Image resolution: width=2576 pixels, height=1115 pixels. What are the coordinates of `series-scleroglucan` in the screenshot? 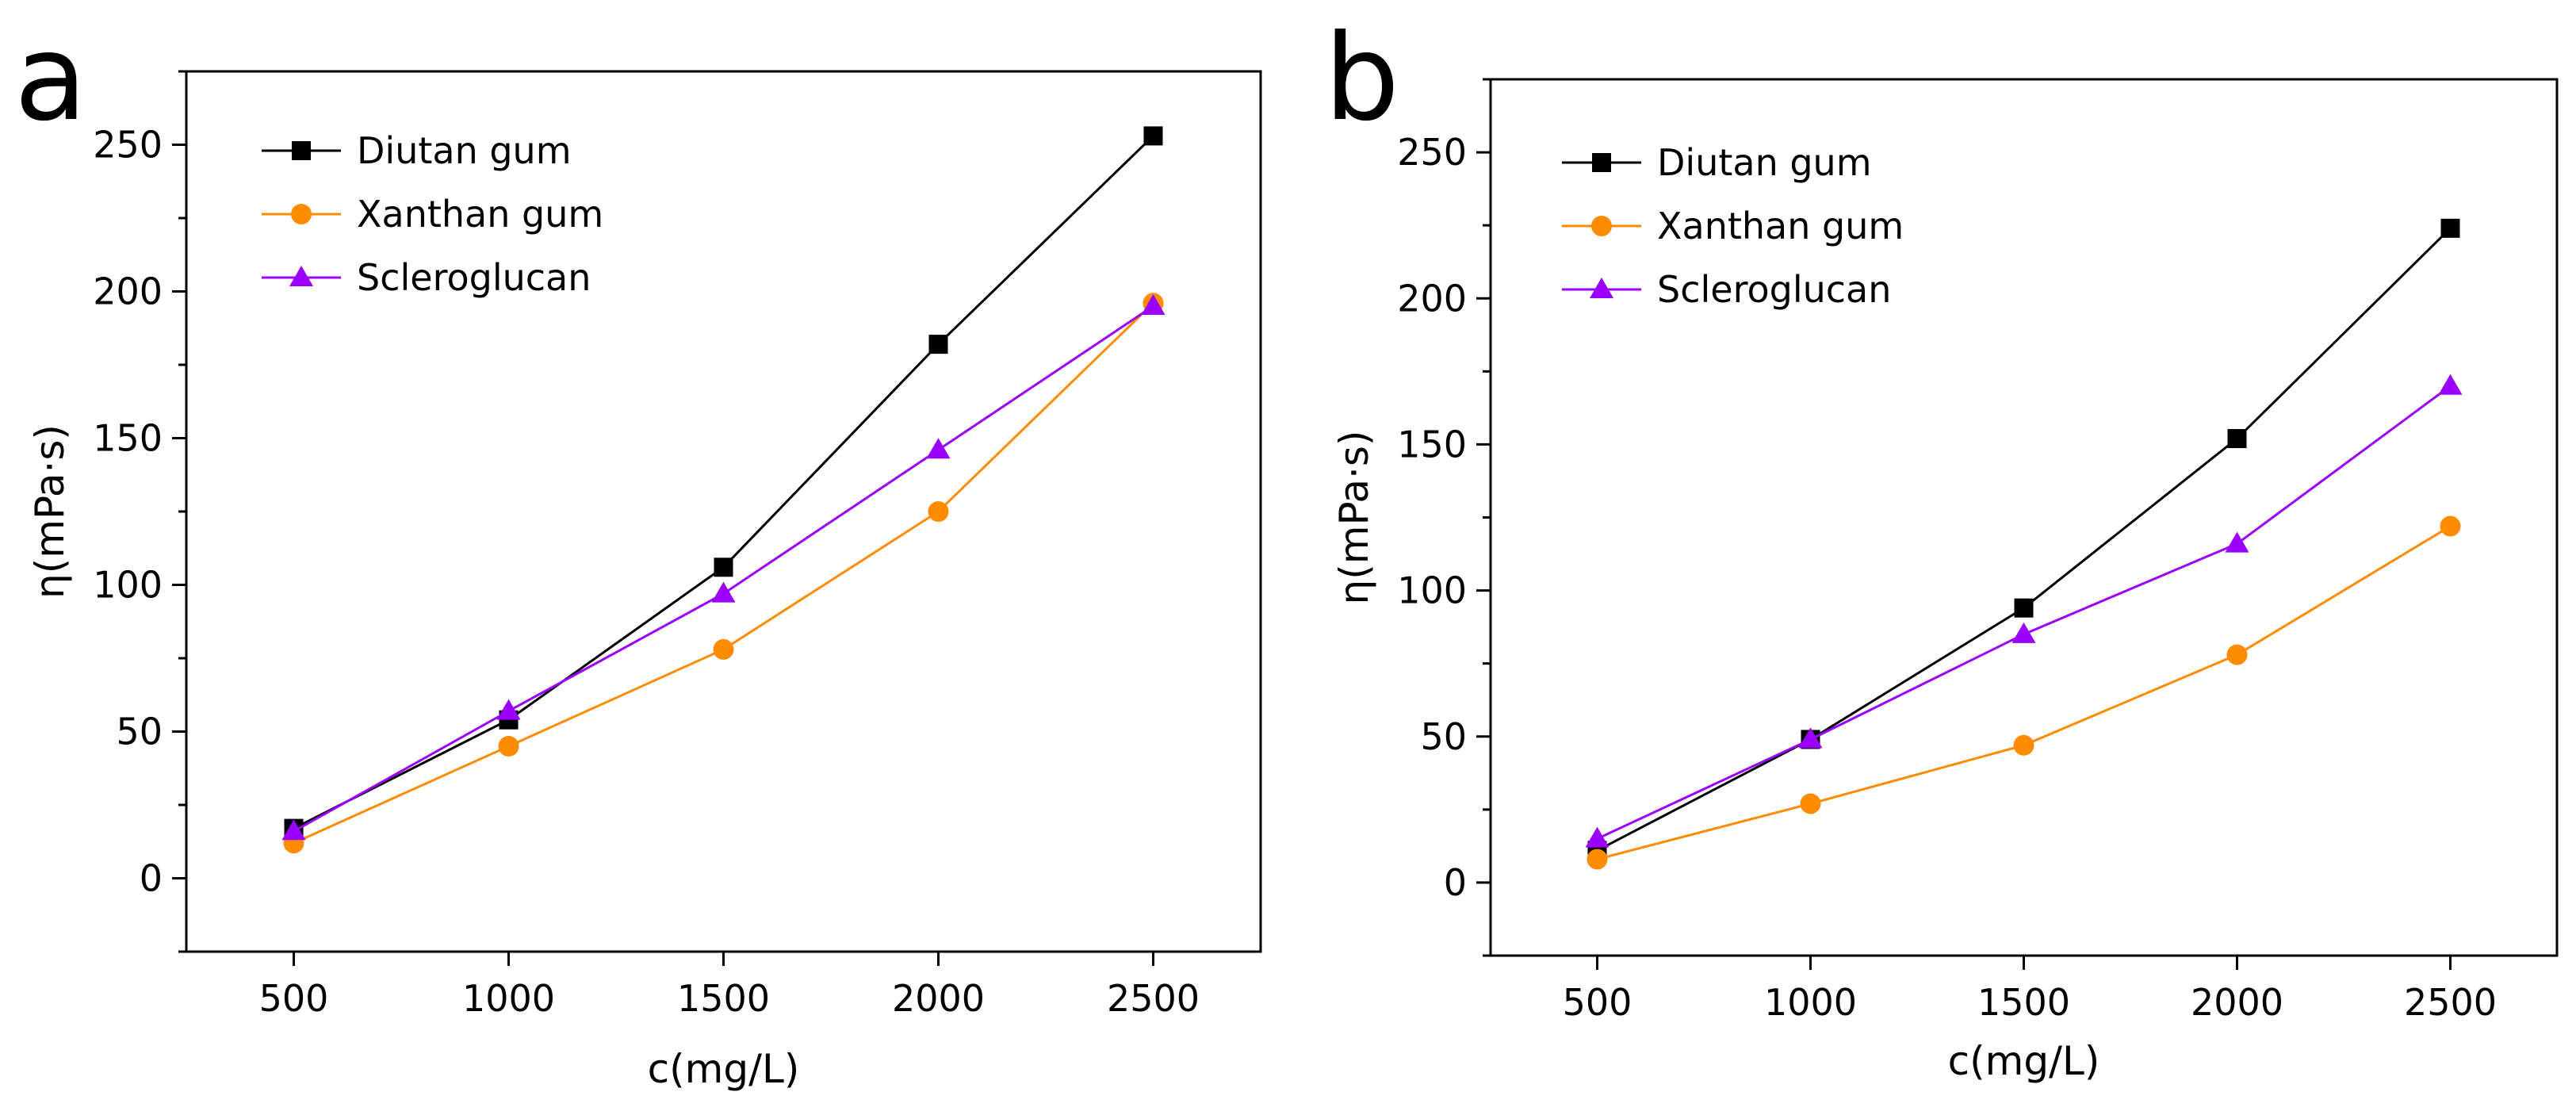 It's located at (2024, 611).